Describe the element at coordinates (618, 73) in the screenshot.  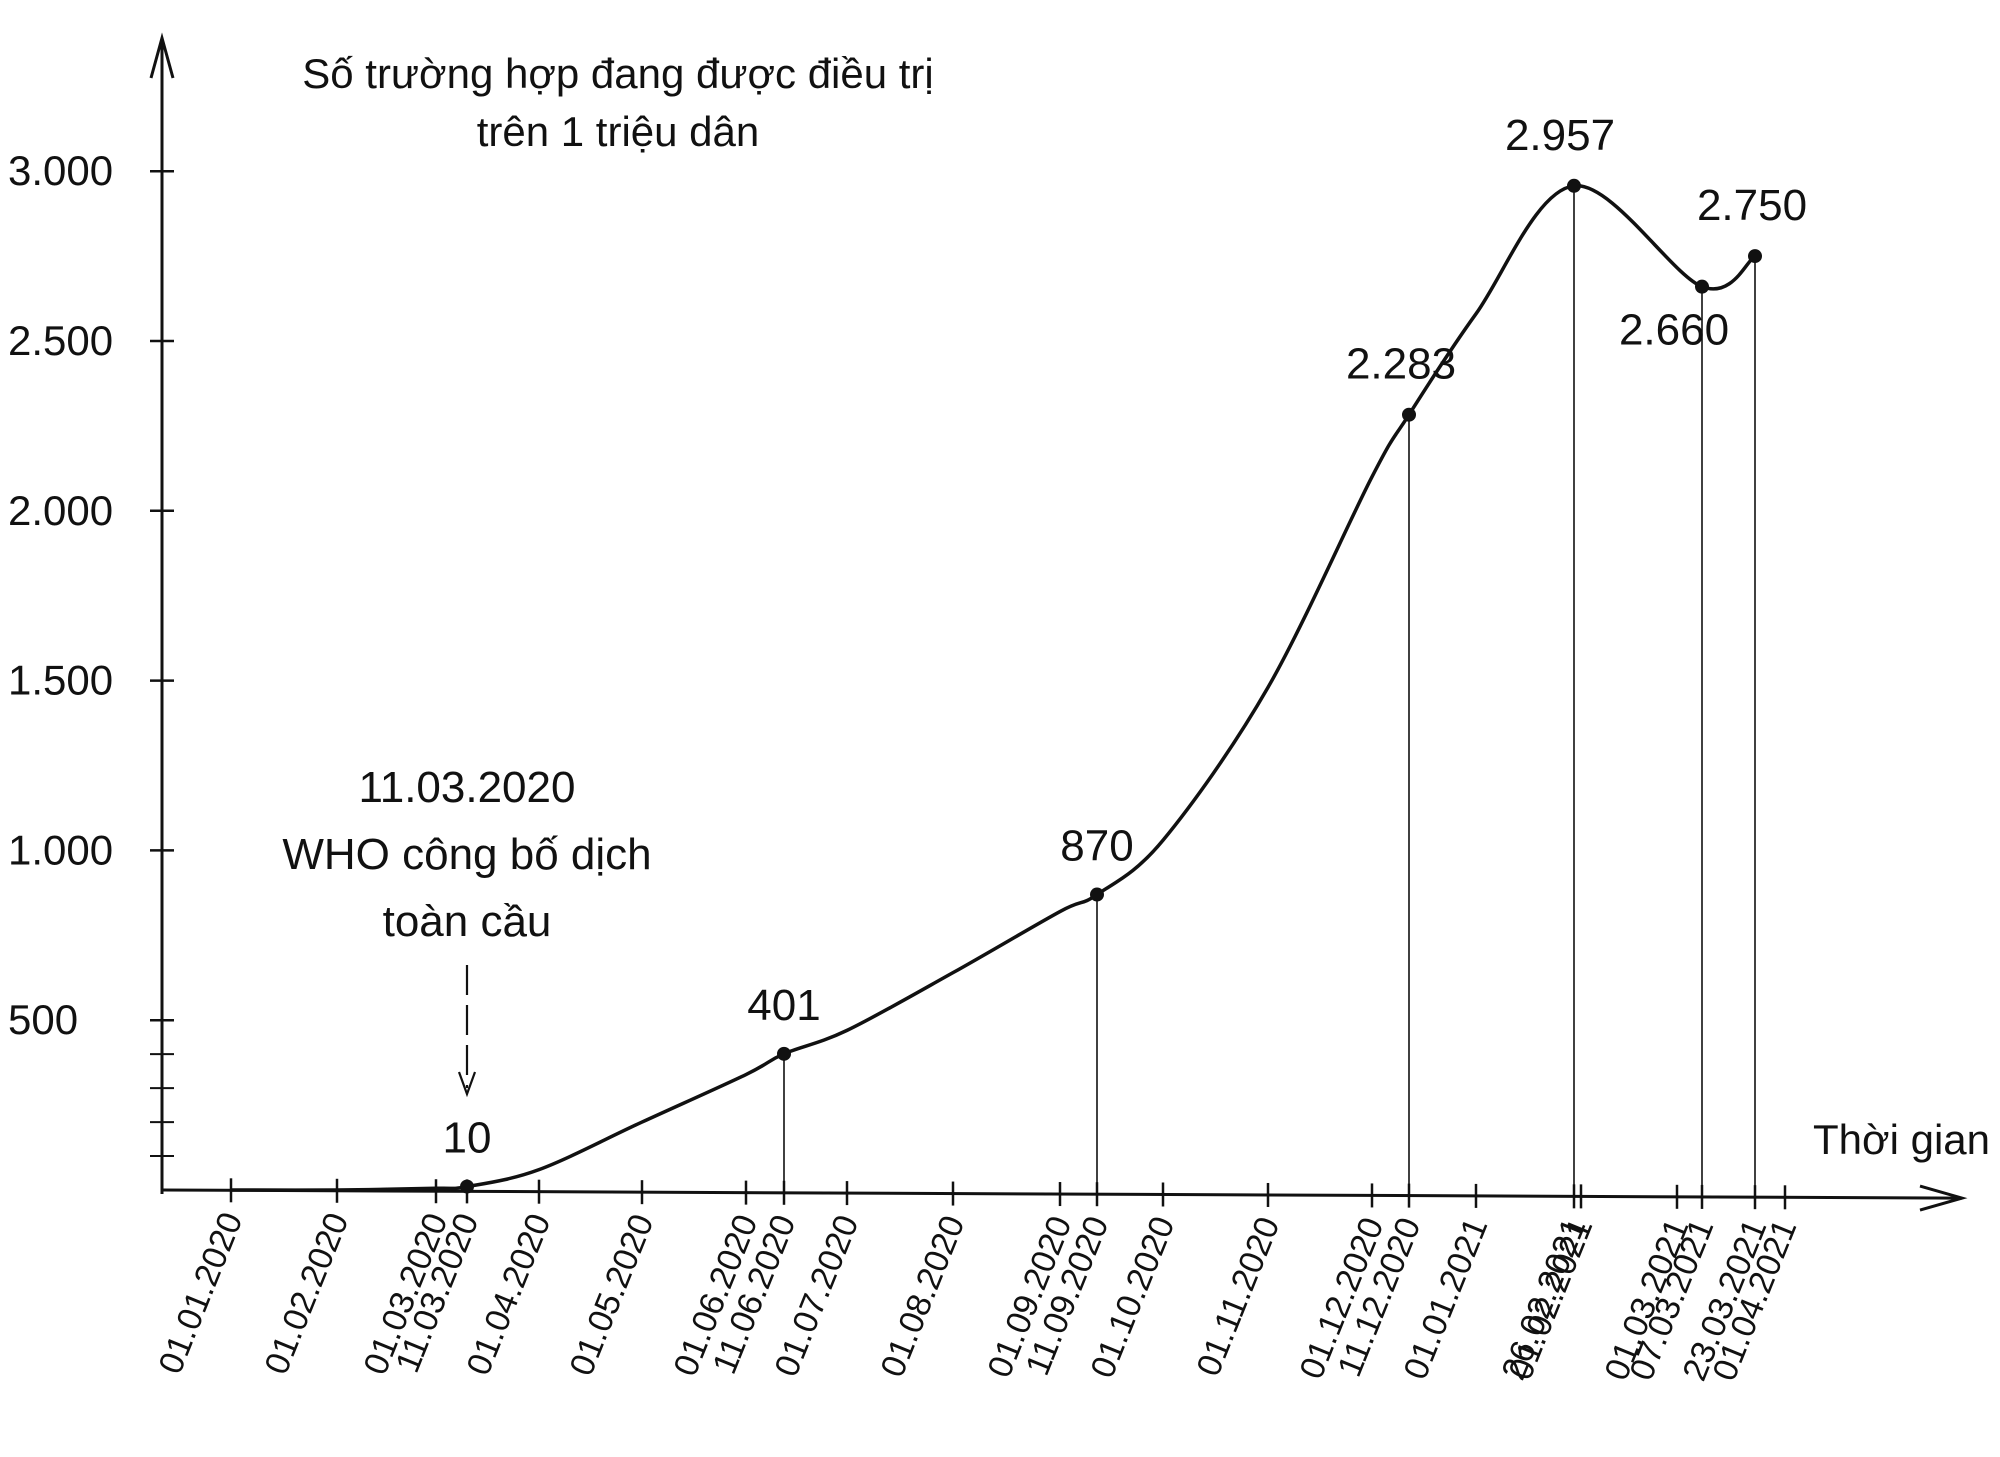
I see `chart-title-line: Số trường hợp đang được điều trị` at that location.